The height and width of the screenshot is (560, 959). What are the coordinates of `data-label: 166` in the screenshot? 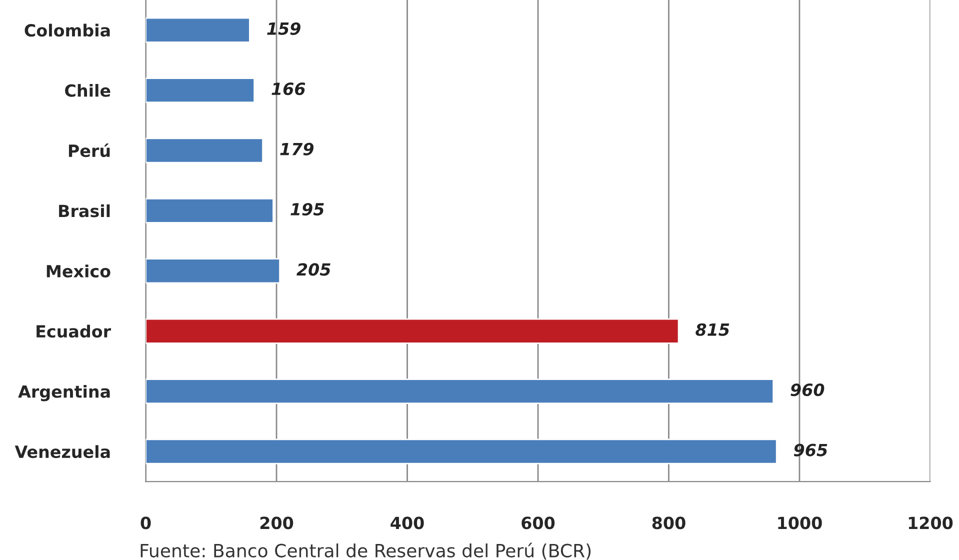 It's located at (289, 89).